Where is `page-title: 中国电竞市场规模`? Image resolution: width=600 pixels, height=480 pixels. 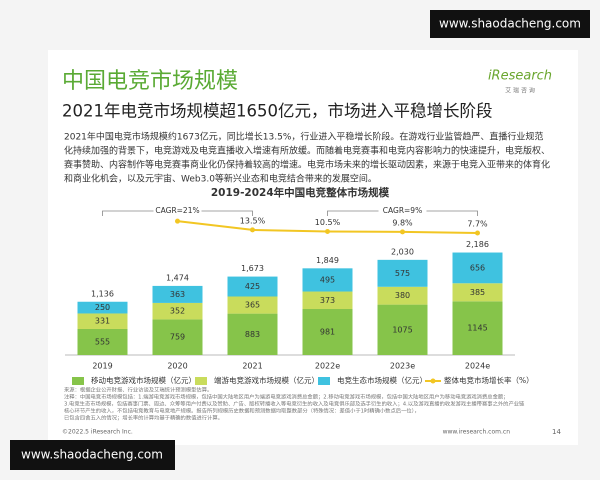 page-title: 中国电竞市场规模 is located at coordinates (150, 81).